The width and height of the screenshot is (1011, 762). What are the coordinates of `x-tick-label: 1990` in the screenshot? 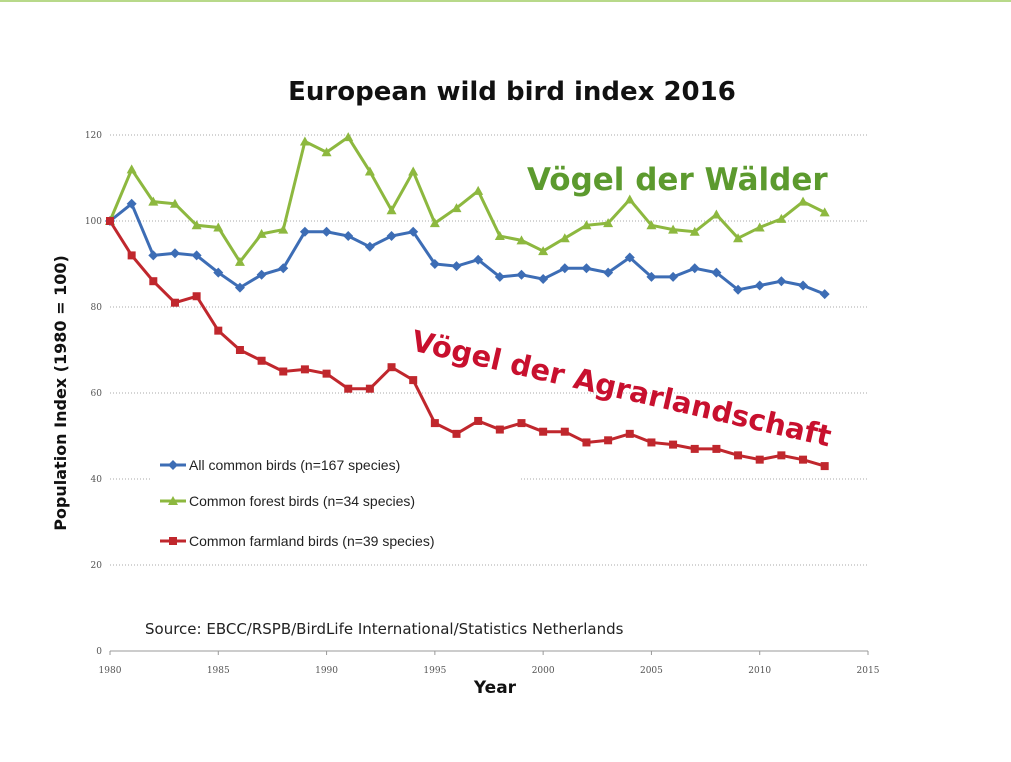 It's located at (326, 671).